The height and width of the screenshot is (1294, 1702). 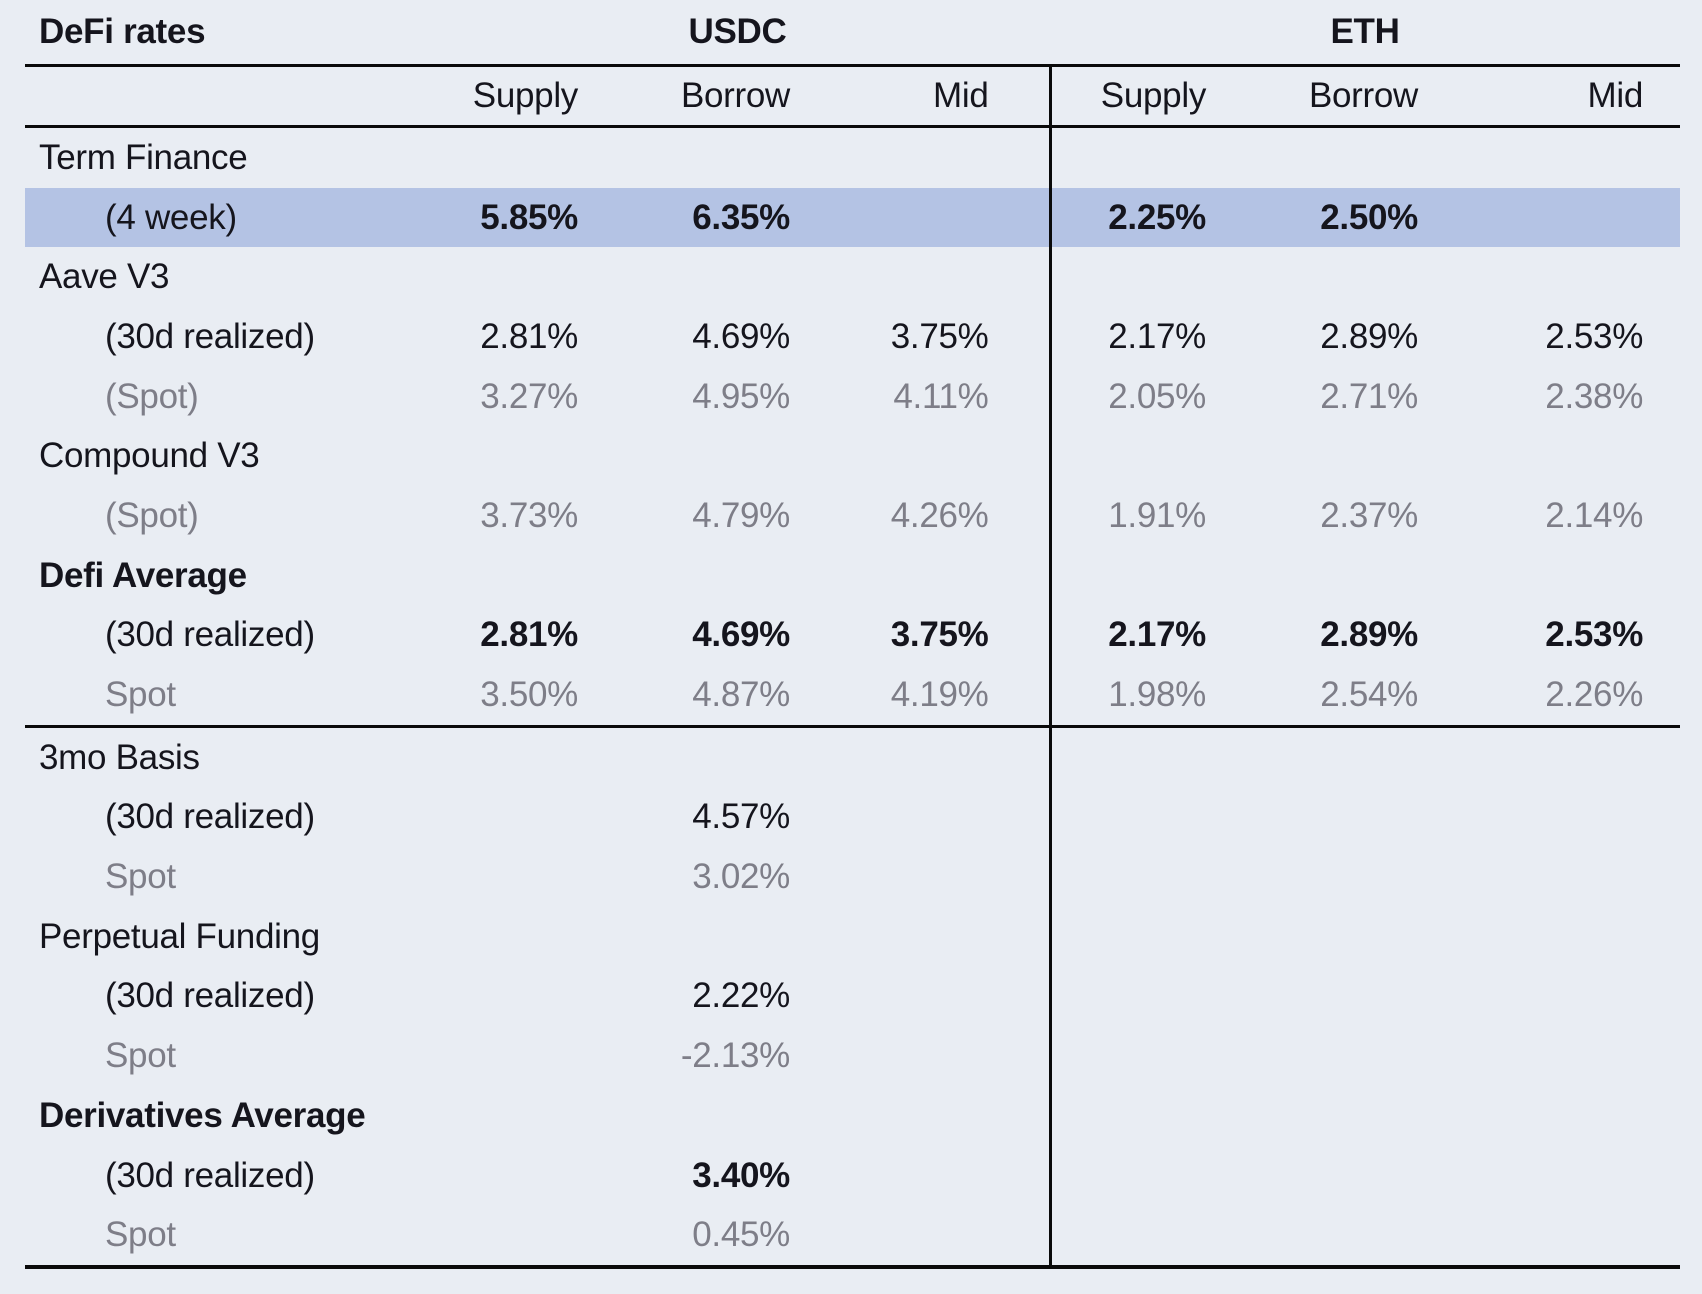 What do you see at coordinates (1553, 696) in the screenshot?
I see `cell-eth-mid: 2.26%` at bounding box center [1553, 696].